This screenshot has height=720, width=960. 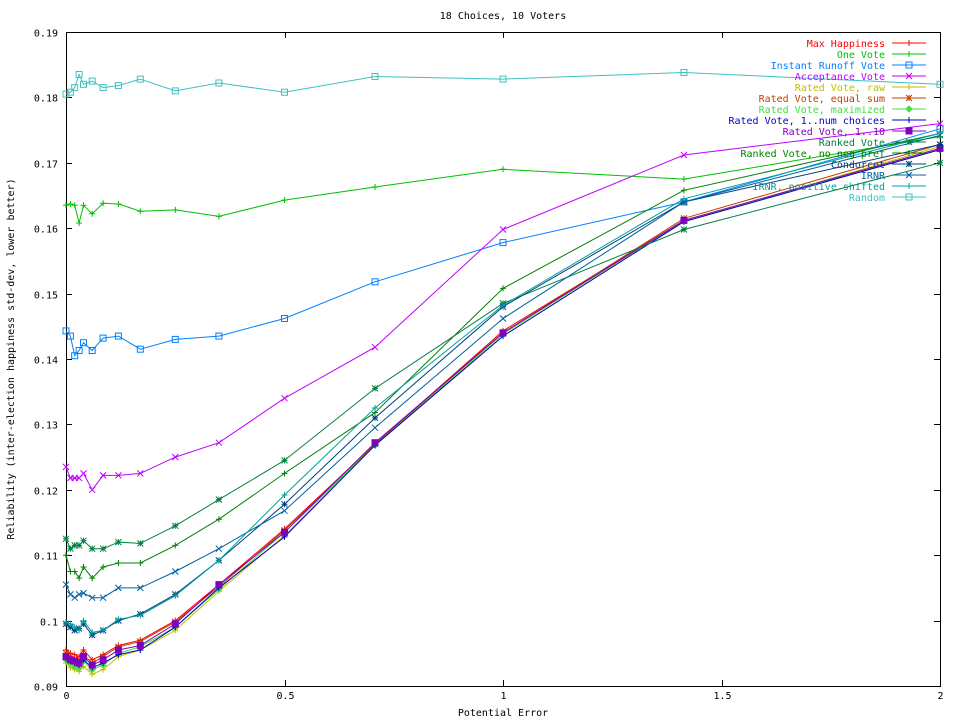 I want to click on chart-title: 18 Choices, 10 Voters, so click(x=503, y=16).